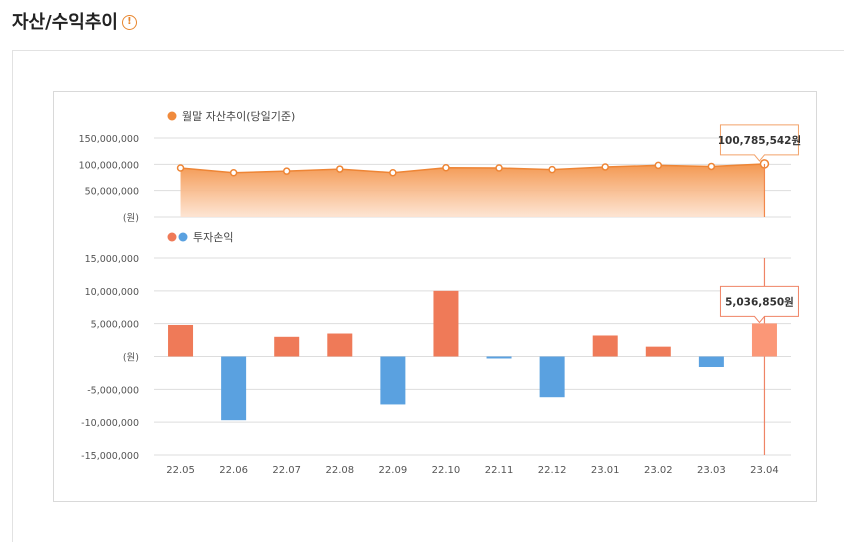 Image resolution: width=844 pixels, height=542 pixels. What do you see at coordinates (238, 116) in the screenshot?
I see `legend-label-asset: 월말 자산추이(당일기준)` at bounding box center [238, 116].